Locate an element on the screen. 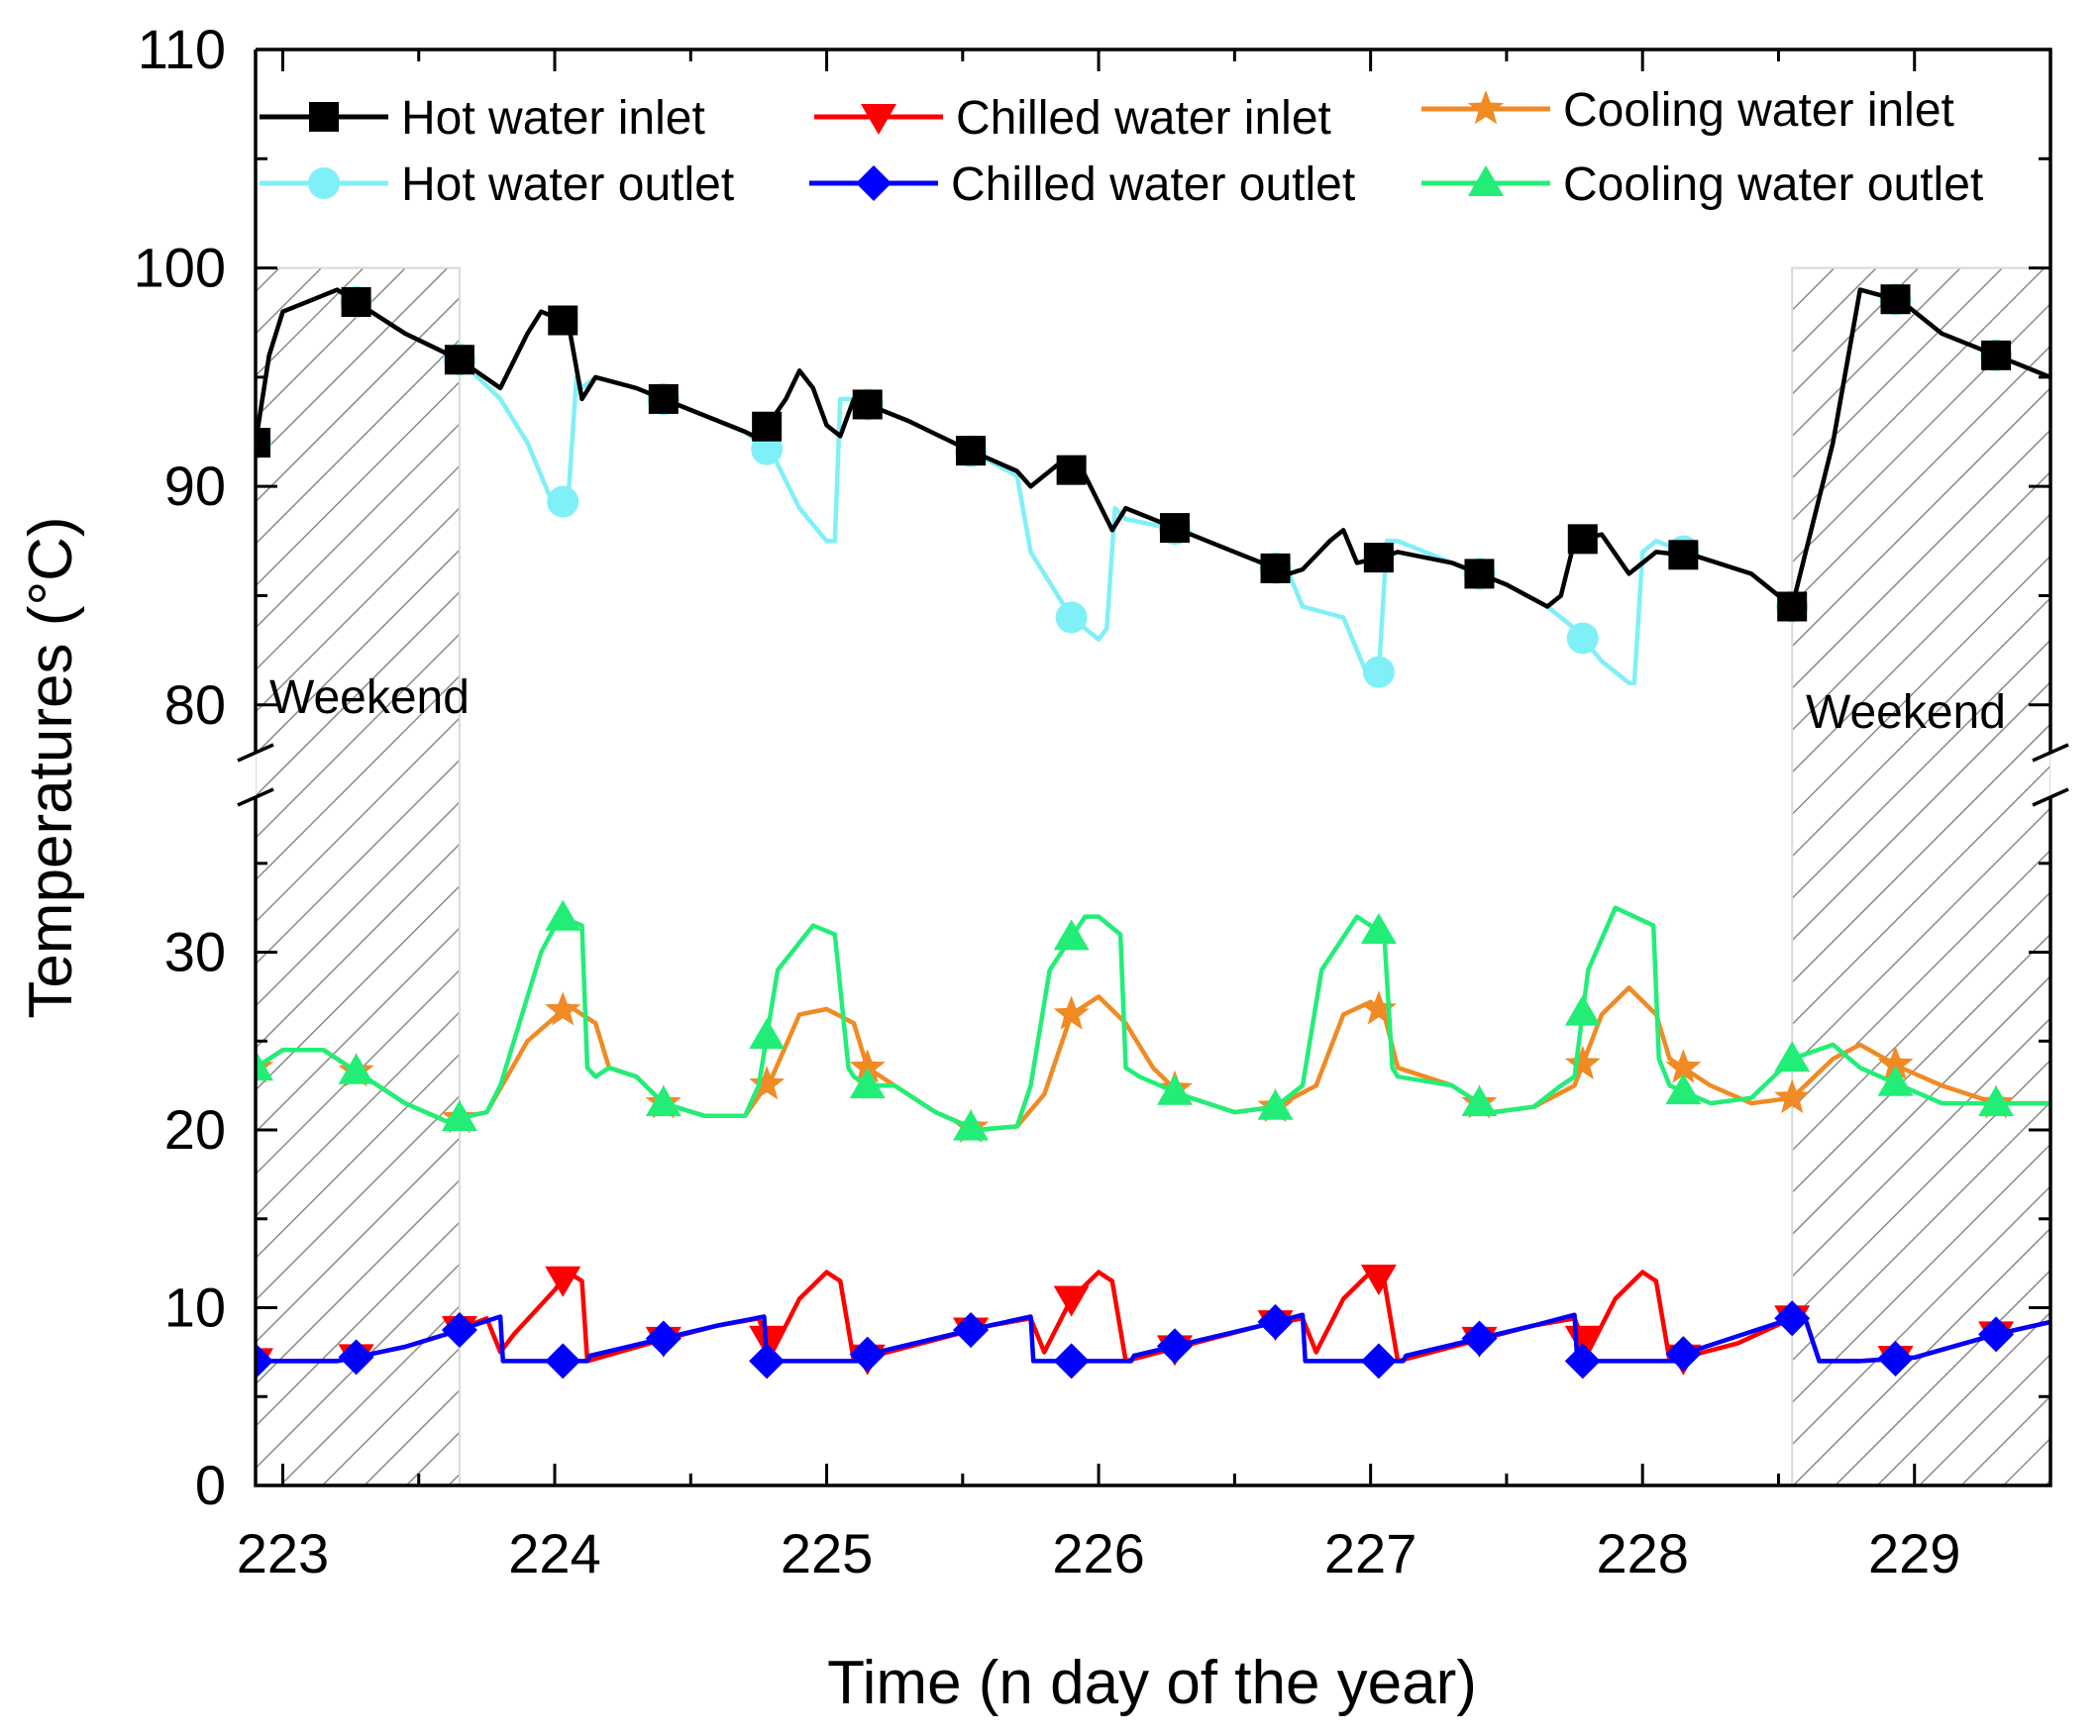  x-tick-label: 223 is located at coordinates (283, 1553).